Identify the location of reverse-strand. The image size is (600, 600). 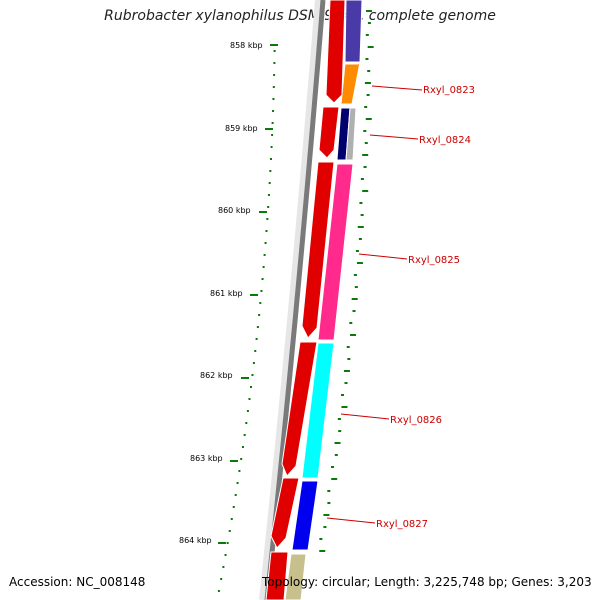
(323, 300).